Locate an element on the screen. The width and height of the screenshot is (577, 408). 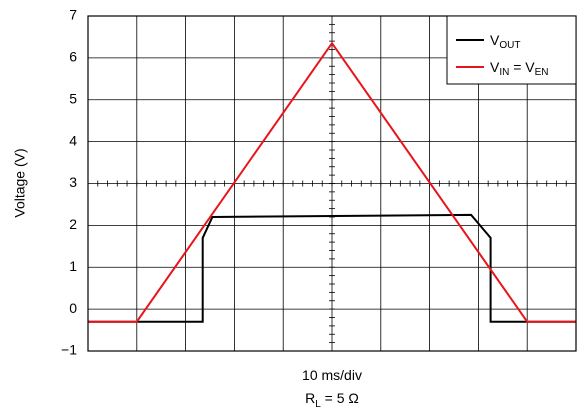
caption-main: R is located at coordinates (310, 398).